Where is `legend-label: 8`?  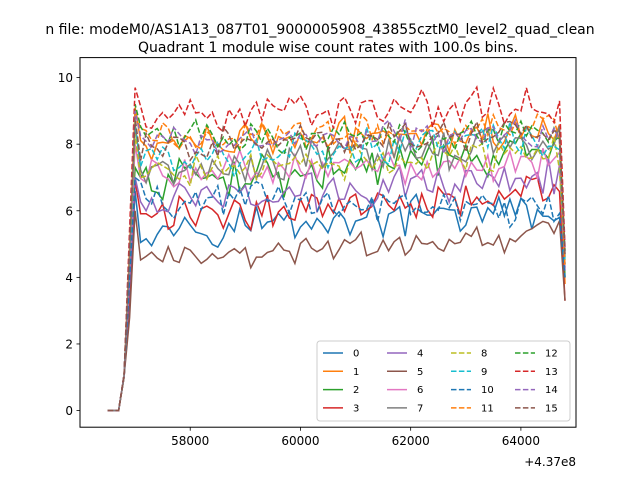 legend-label: 8 is located at coordinates (484, 354).